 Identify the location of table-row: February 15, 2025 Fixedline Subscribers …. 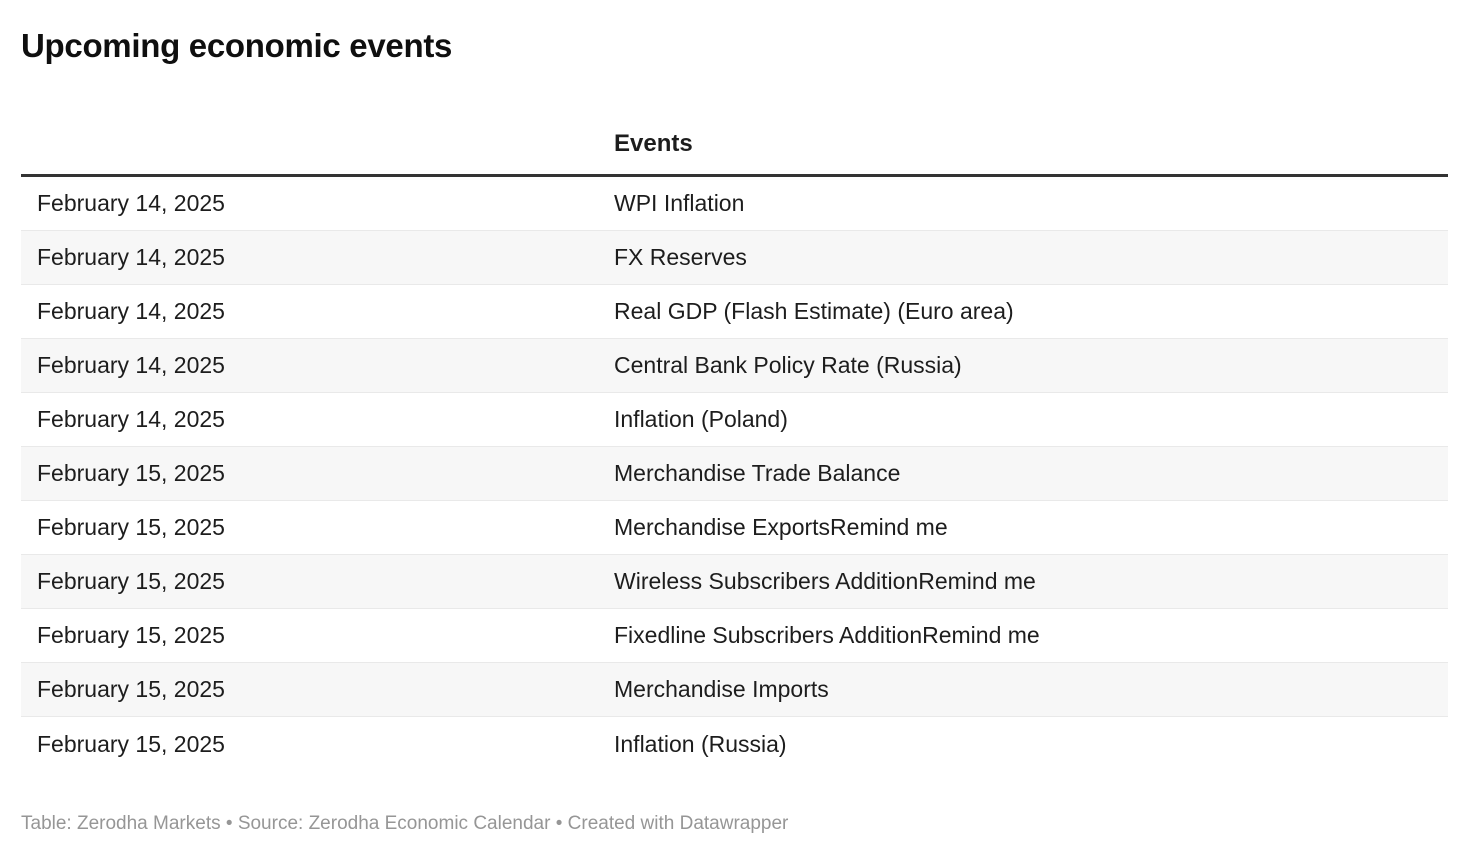
(734, 636).